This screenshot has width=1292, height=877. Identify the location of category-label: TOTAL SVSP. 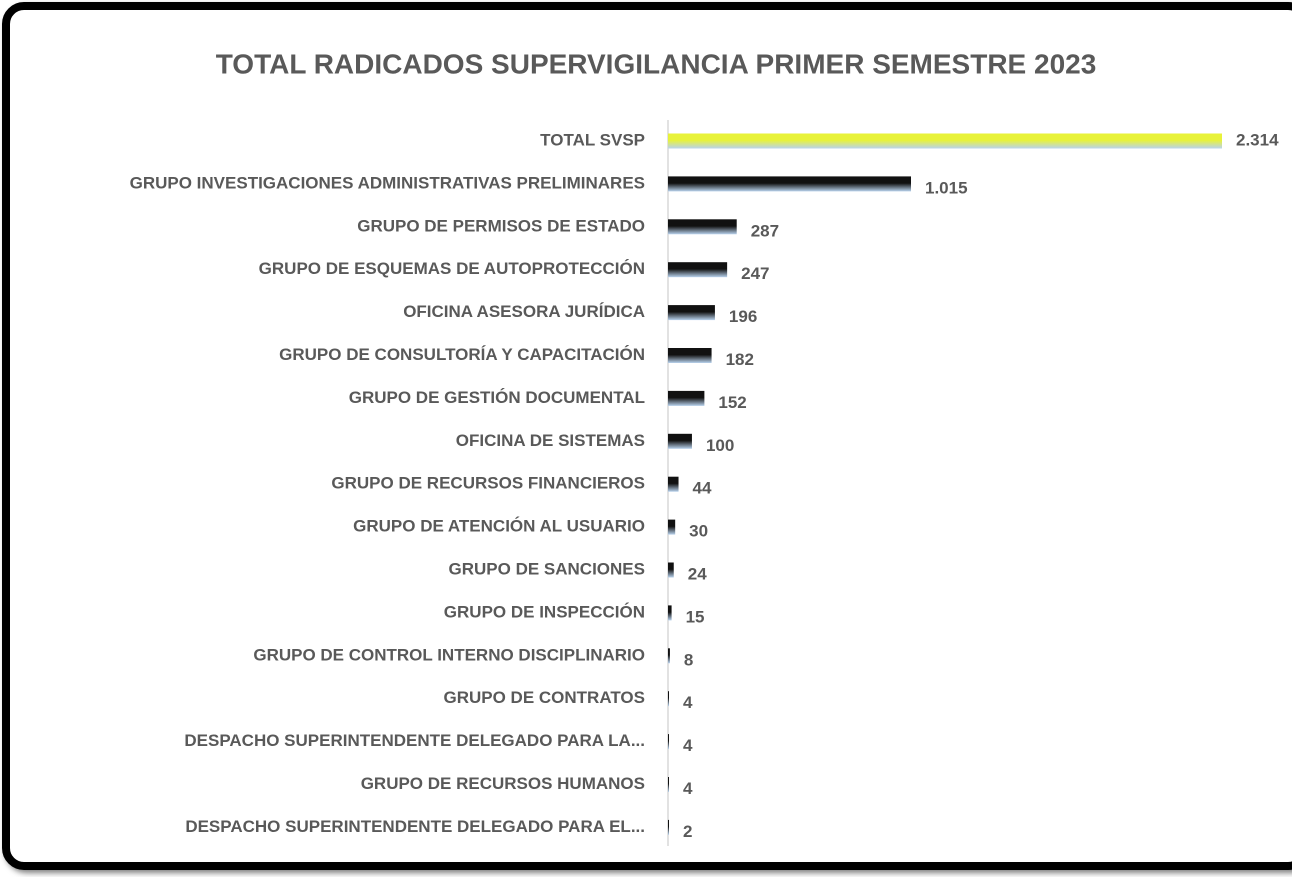
(592, 139).